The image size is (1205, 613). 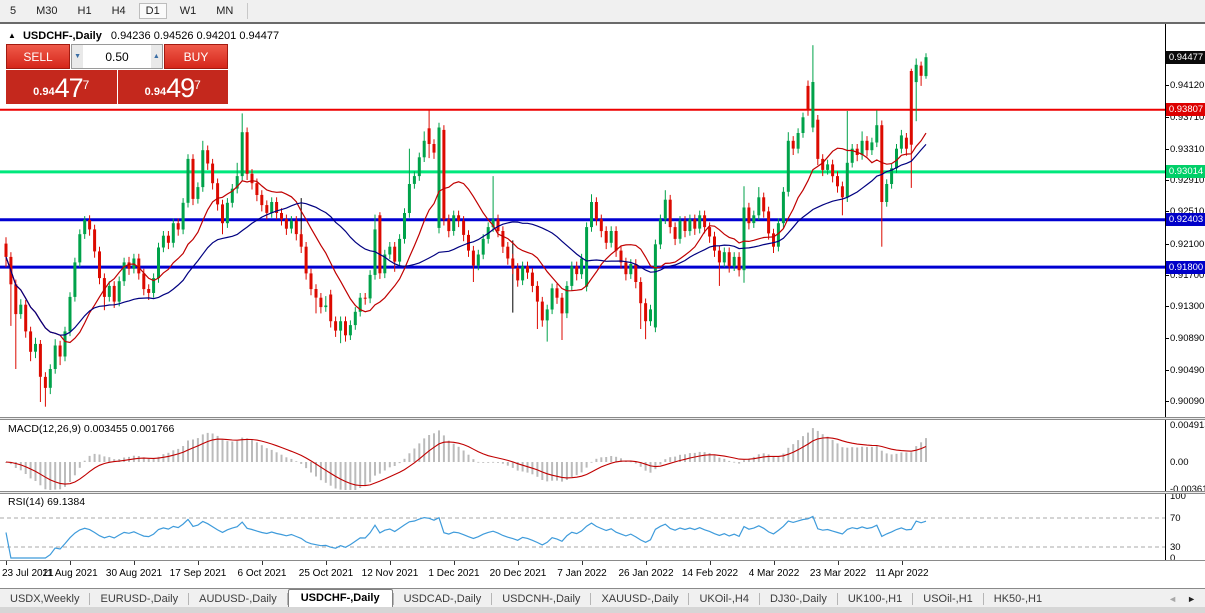 I want to click on timeframe-MN: MN, so click(x=225, y=11).